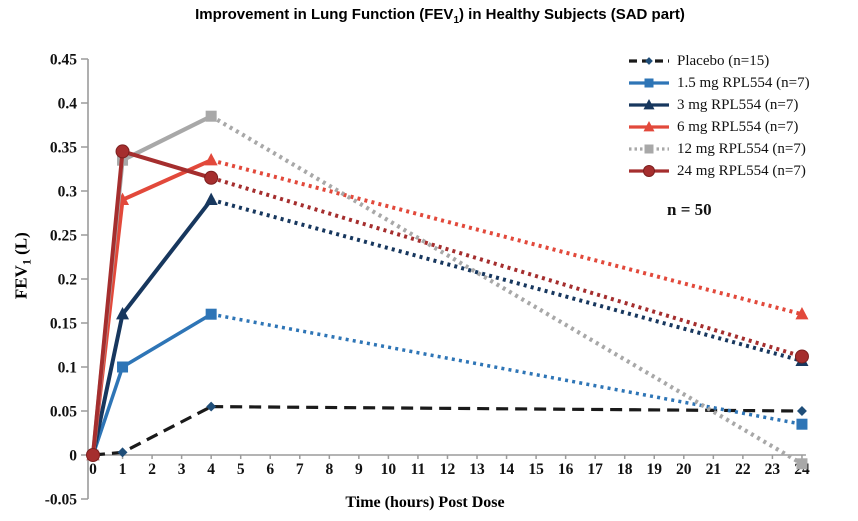  Describe the element at coordinates (63, 236) in the screenshot. I see `y-tick-label: 0.25` at that location.